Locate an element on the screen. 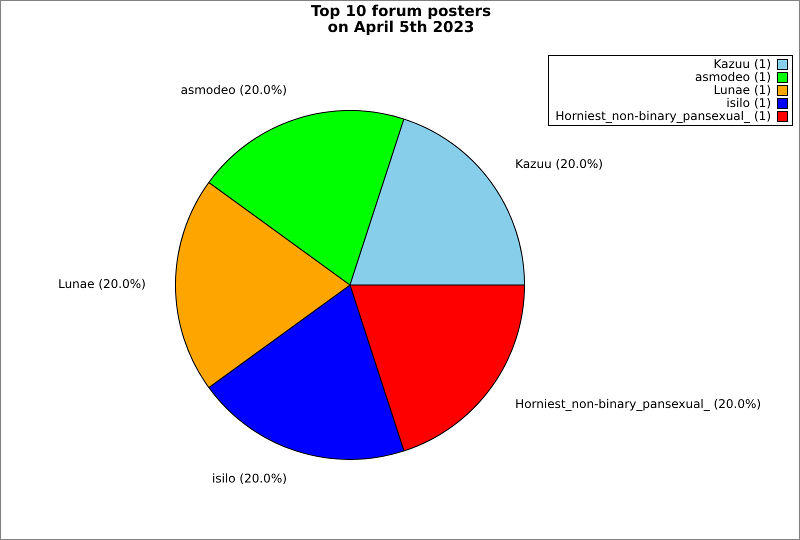 Image resolution: width=800 pixels, height=540 pixels. legend-label: asmodeo is located at coordinates (722, 77).